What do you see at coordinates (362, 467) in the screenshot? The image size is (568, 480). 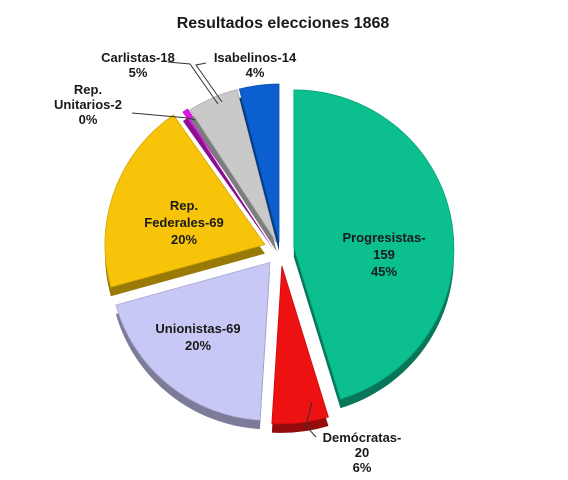 I see `slice-label-line: 6%` at bounding box center [362, 467].